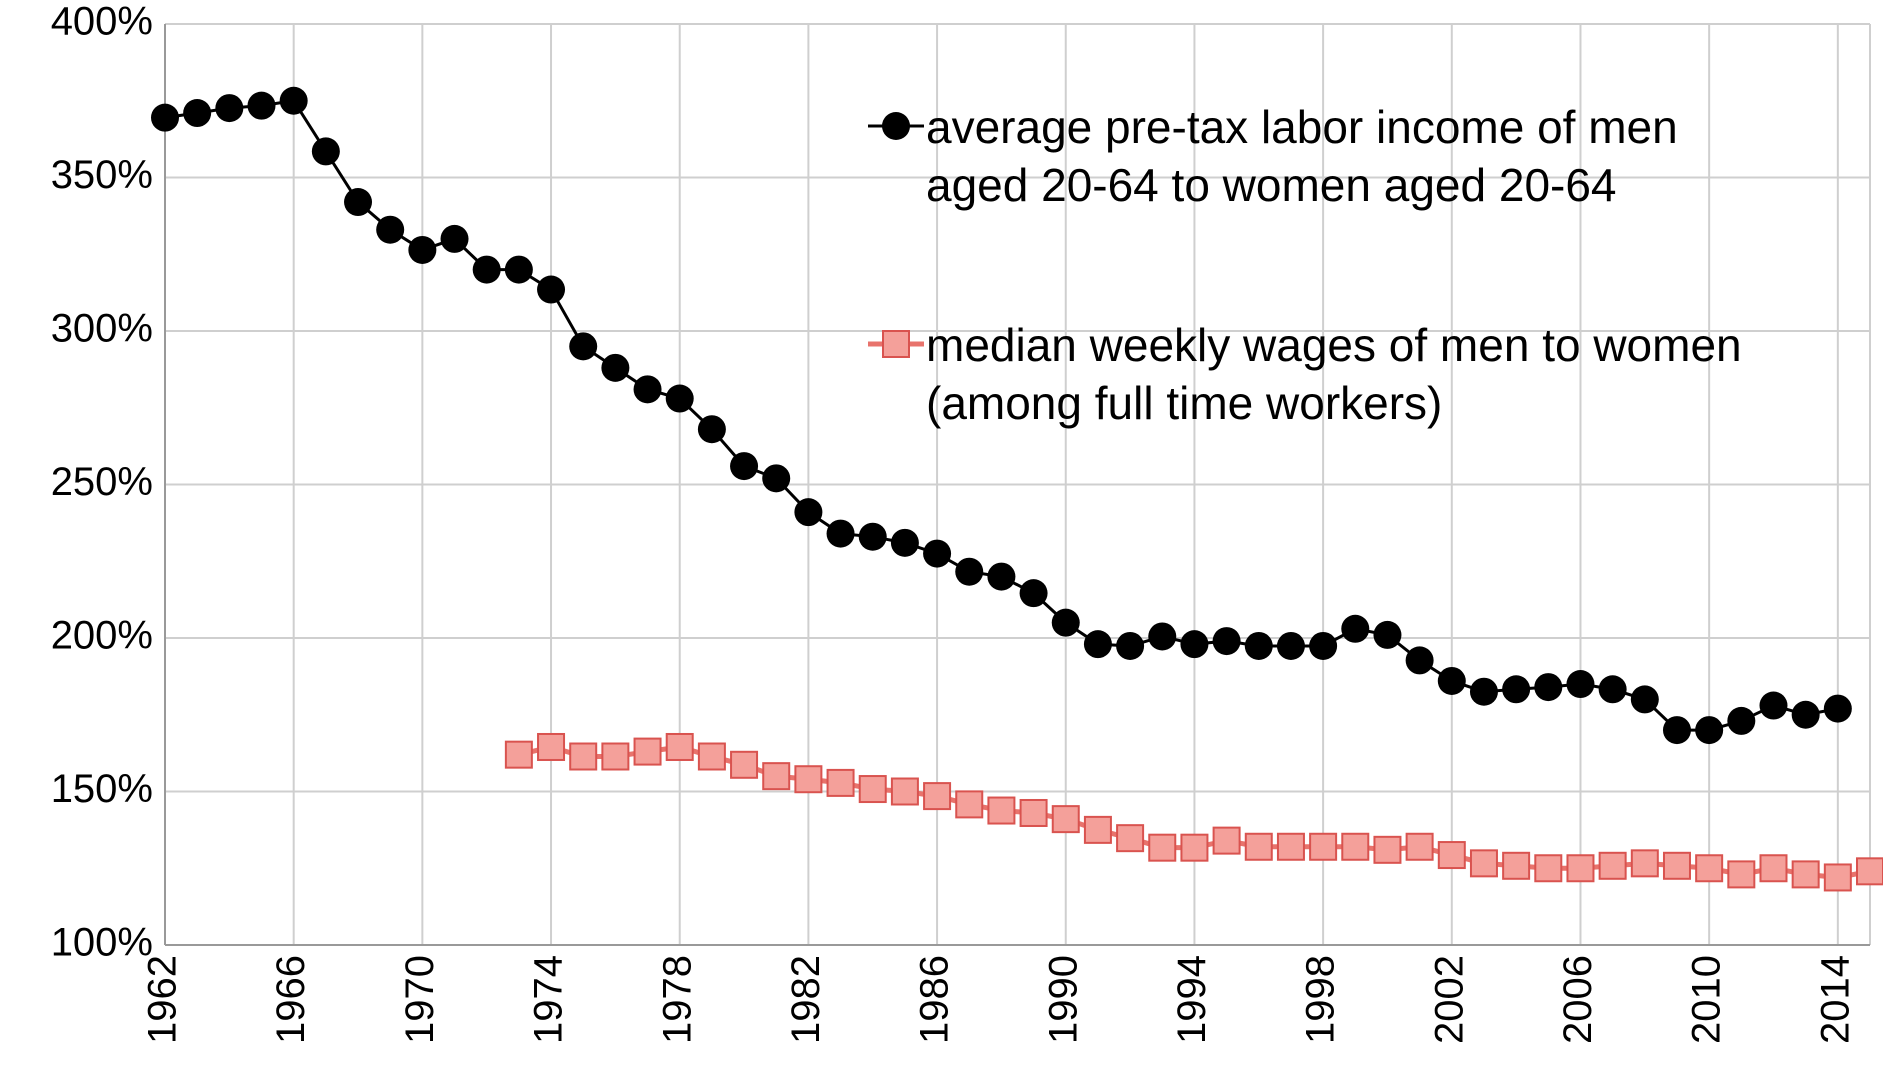 This screenshot has height=1073, width=1883. I want to click on x-tick-label: 2010, so click(1707, 999).